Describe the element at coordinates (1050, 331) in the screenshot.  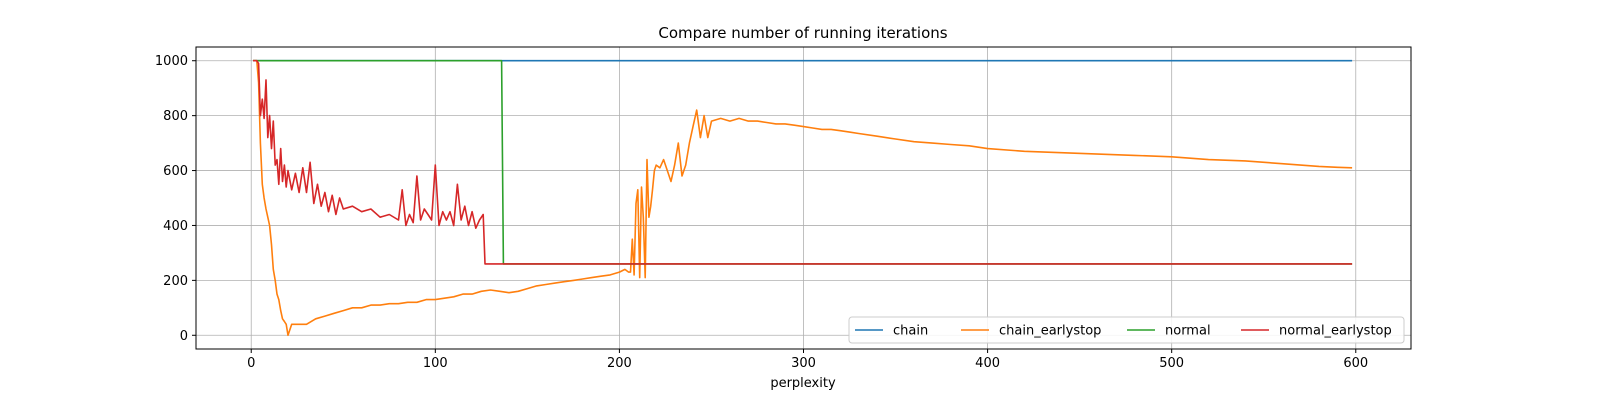
I see `legend-label: chain_earlystop` at that location.